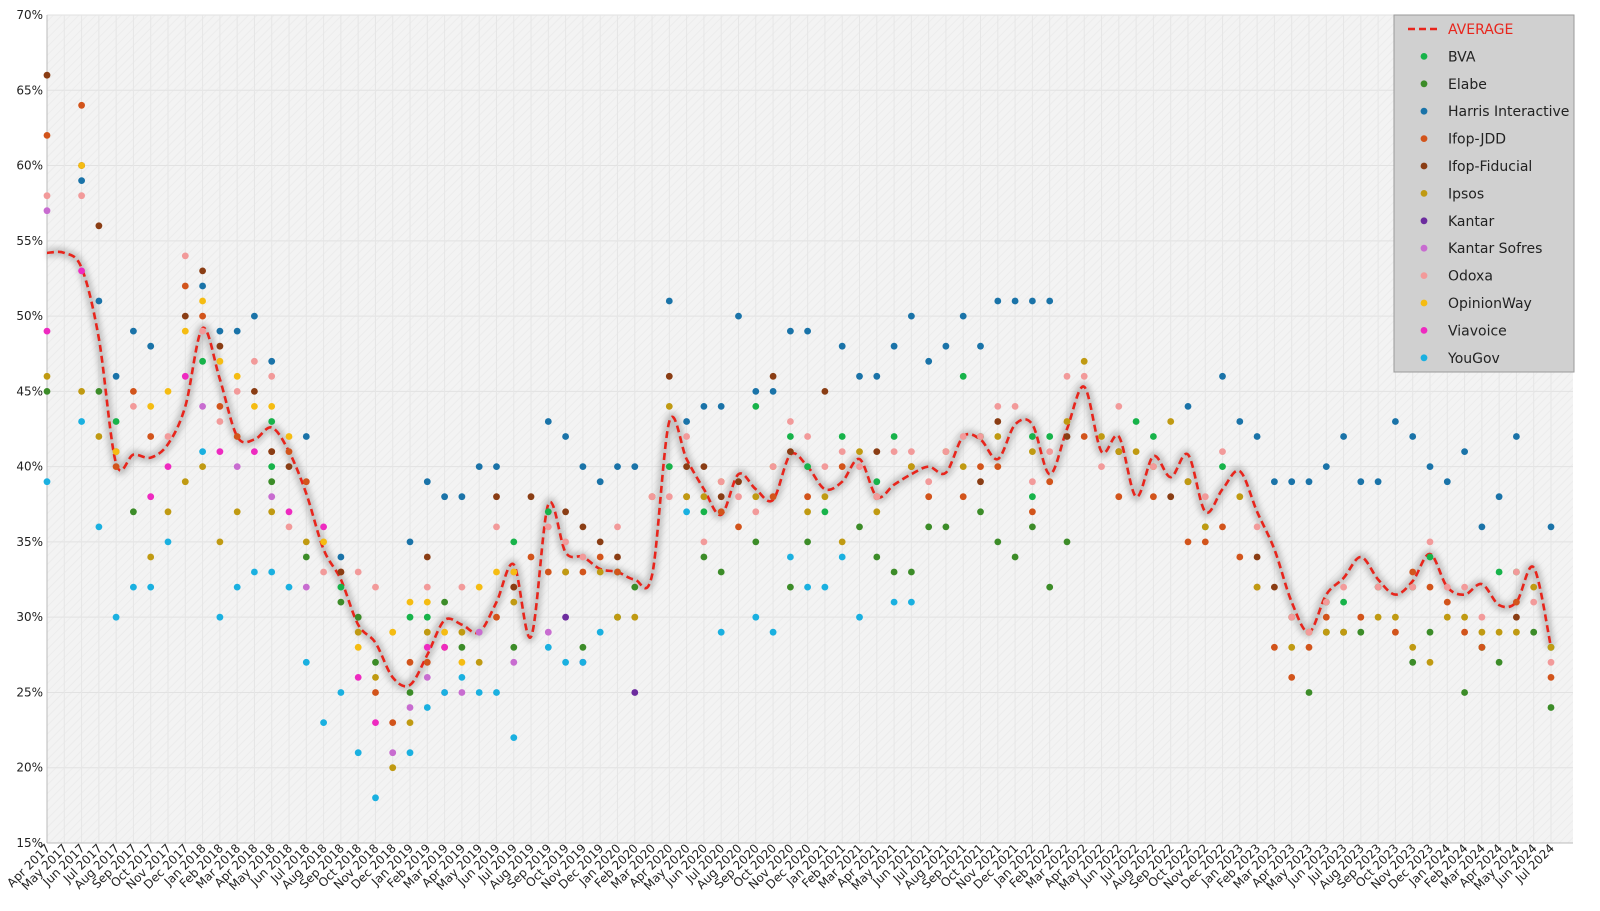 The width and height of the screenshot is (1600, 911). What do you see at coordinates (29, 166) in the screenshot?
I see `y-tick-label: 60%` at bounding box center [29, 166].